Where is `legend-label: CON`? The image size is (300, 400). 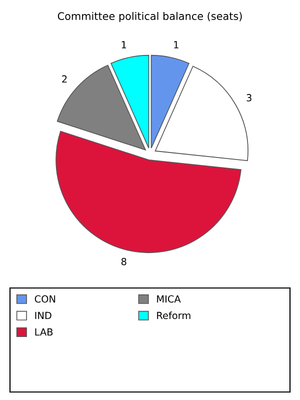
legend-label: CON is located at coordinates (45, 299).